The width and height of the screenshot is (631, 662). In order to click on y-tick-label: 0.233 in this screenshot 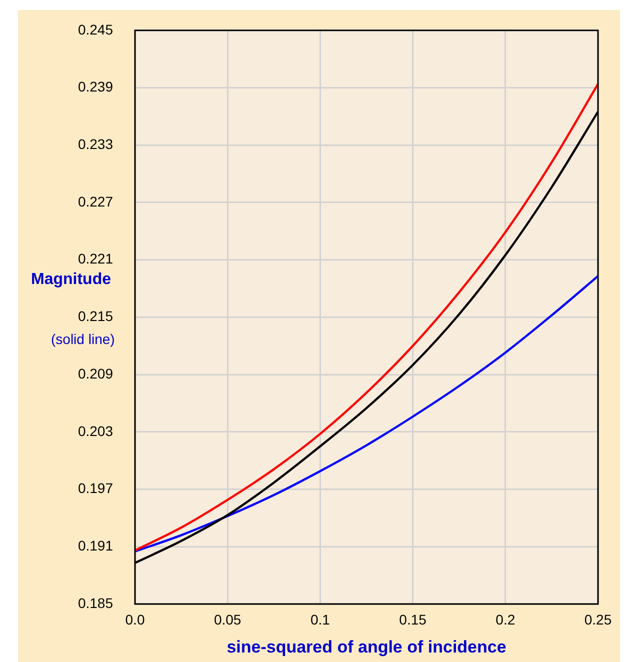, I will do `click(96, 144)`.